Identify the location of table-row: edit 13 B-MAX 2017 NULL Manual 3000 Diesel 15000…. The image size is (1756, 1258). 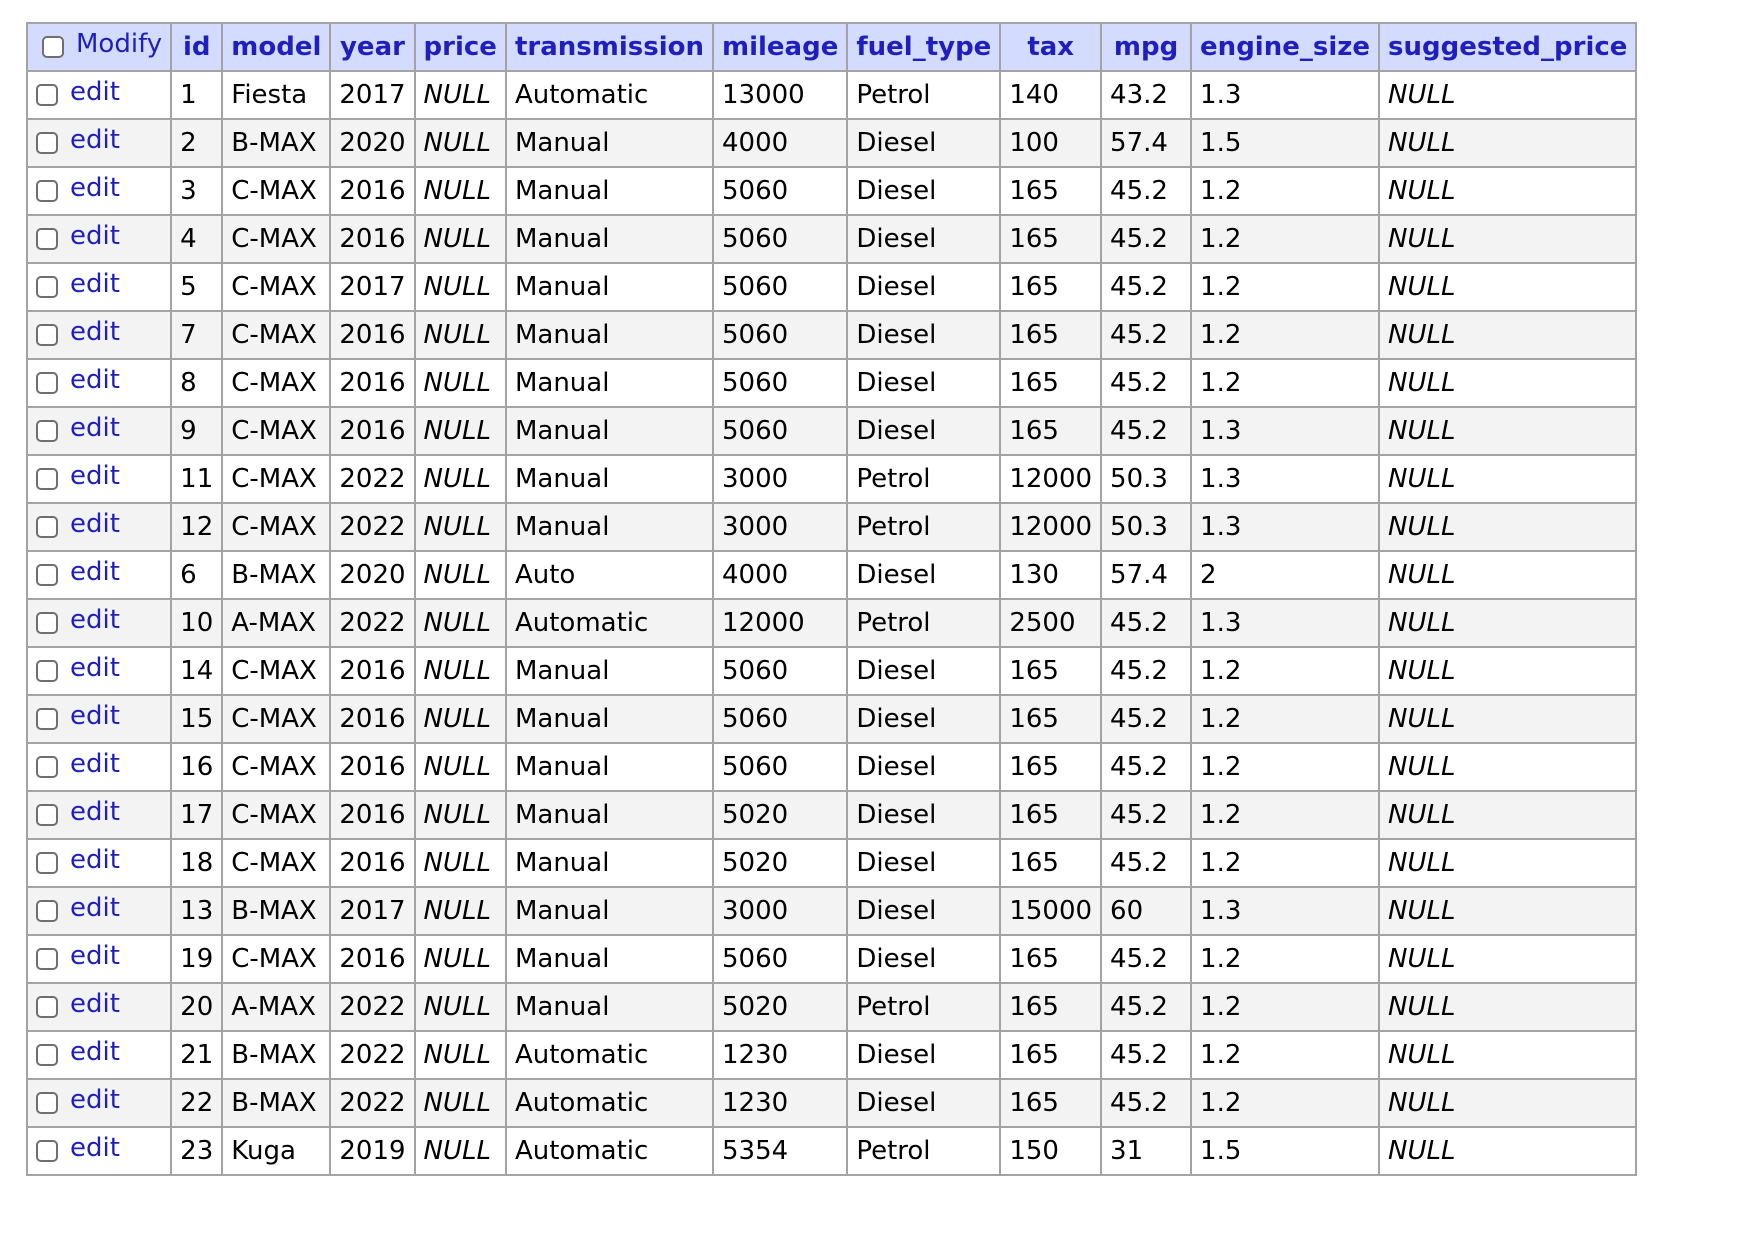
(831, 911).